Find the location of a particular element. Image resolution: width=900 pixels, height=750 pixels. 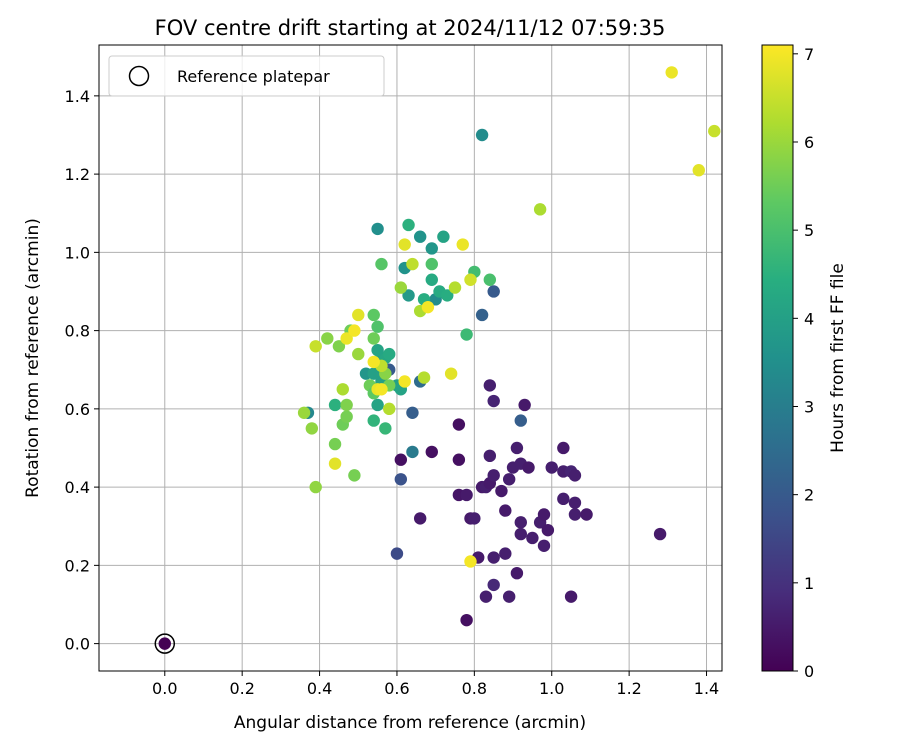

reference-platepar-marker is located at coordinates (165, 643).